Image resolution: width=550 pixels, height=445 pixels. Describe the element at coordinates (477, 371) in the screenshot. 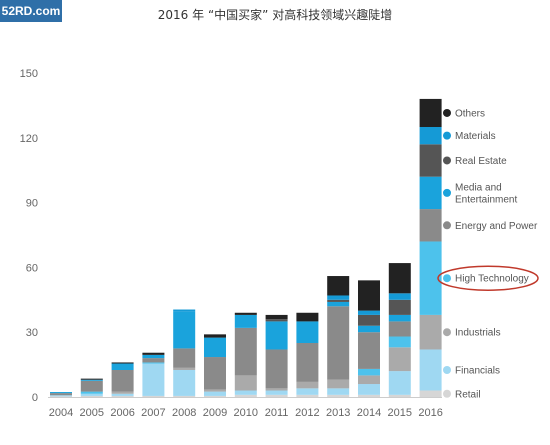

I see `legend-label-financials: Financials` at that location.